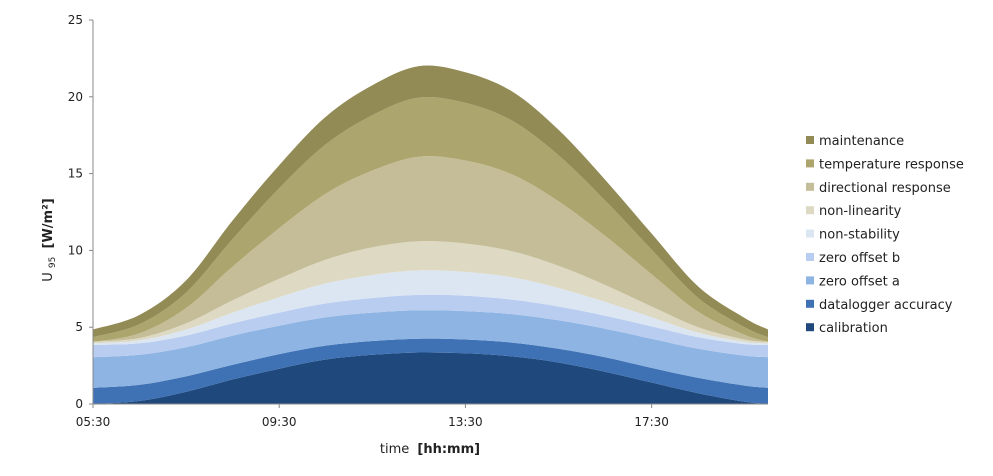  I want to click on legend-label: non-linearity, so click(860, 211).